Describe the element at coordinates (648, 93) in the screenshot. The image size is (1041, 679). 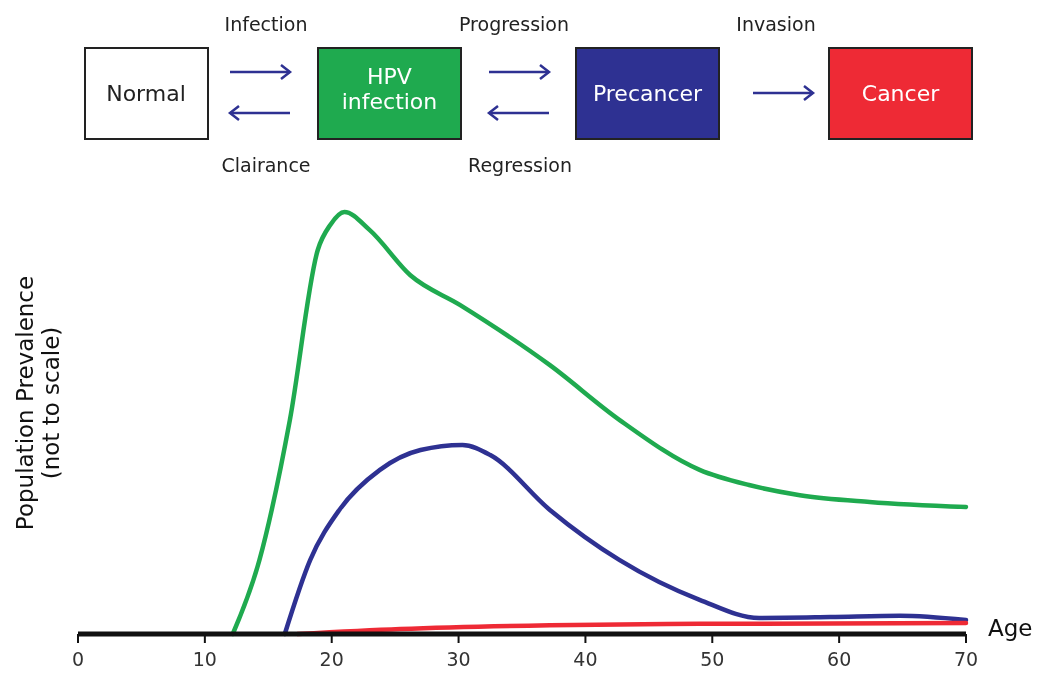
I see `text: Precancer` at that location.